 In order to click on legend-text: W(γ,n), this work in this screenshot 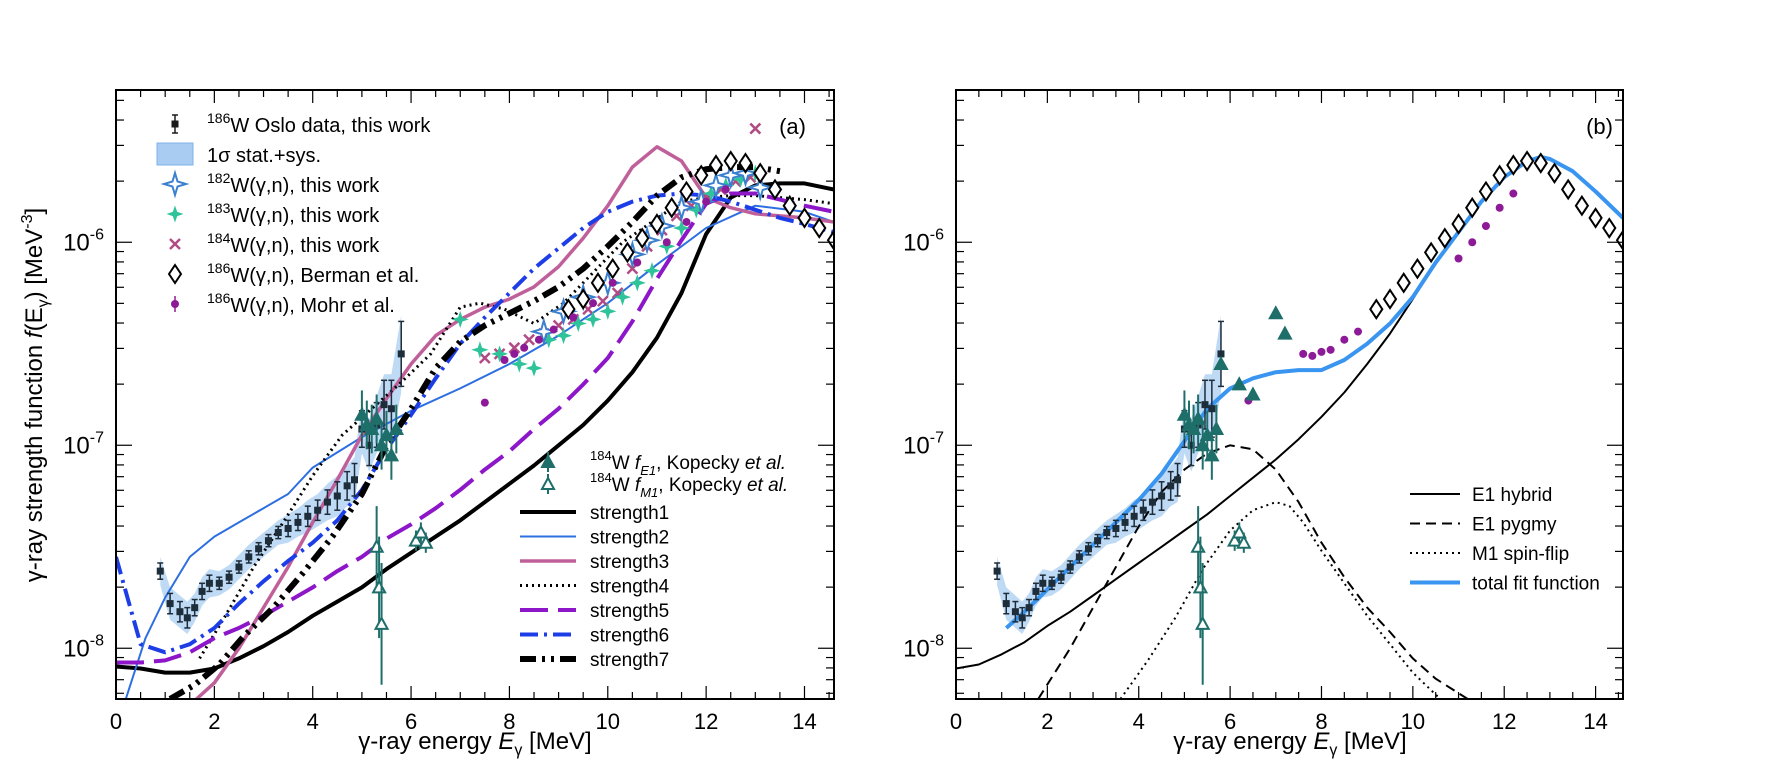, I will do `click(305, 246)`.